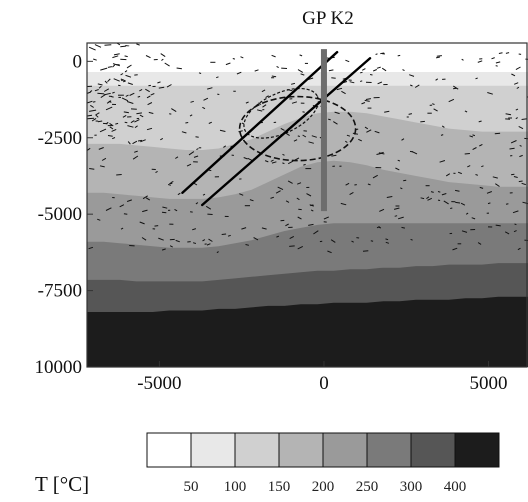 Image resolution: width=528 pixels, height=502 pixels. What do you see at coordinates (489, 383) in the screenshot?
I see `x-tick-label: 5000` at bounding box center [489, 383].